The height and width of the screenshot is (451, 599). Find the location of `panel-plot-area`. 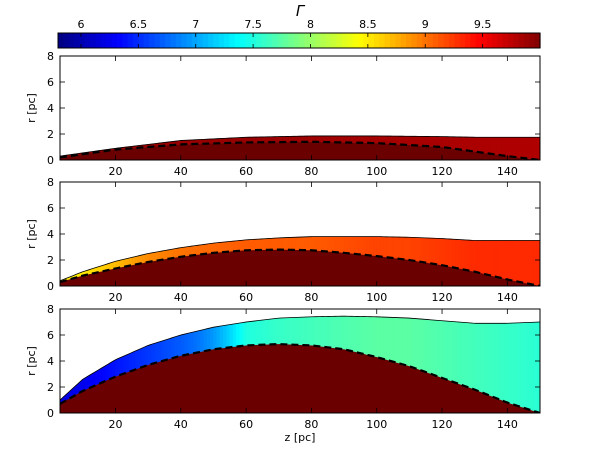

panel-plot-area is located at coordinates (300, 261).